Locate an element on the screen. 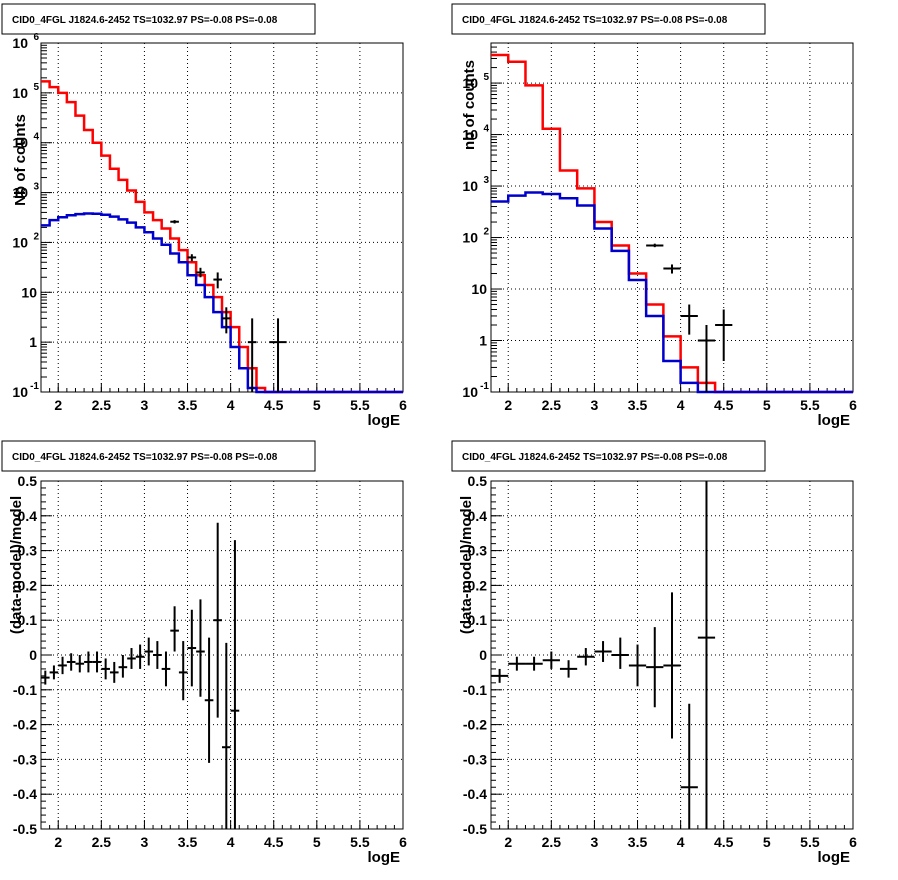 The height and width of the screenshot is (880, 898). y-tick-label: -0.1 is located at coordinates (475, 690).